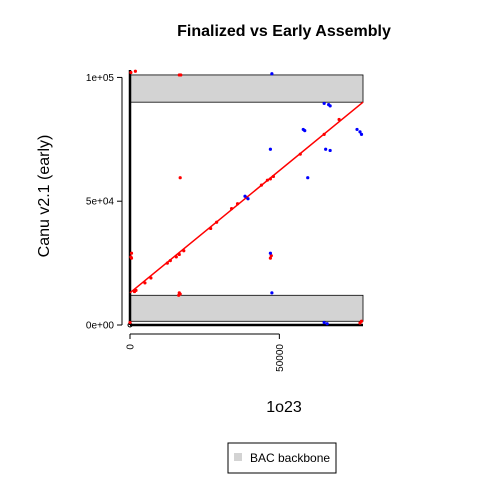  Describe the element at coordinates (100, 326) in the screenshot. I see `y-tick-label-0: 0e+00` at that location.